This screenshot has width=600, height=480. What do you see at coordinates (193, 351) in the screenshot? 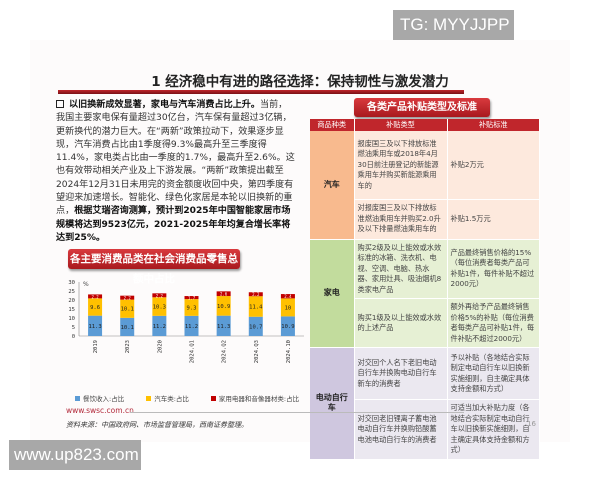
I see `x-tick-label: 2024.Q1` at bounding box center [193, 351].